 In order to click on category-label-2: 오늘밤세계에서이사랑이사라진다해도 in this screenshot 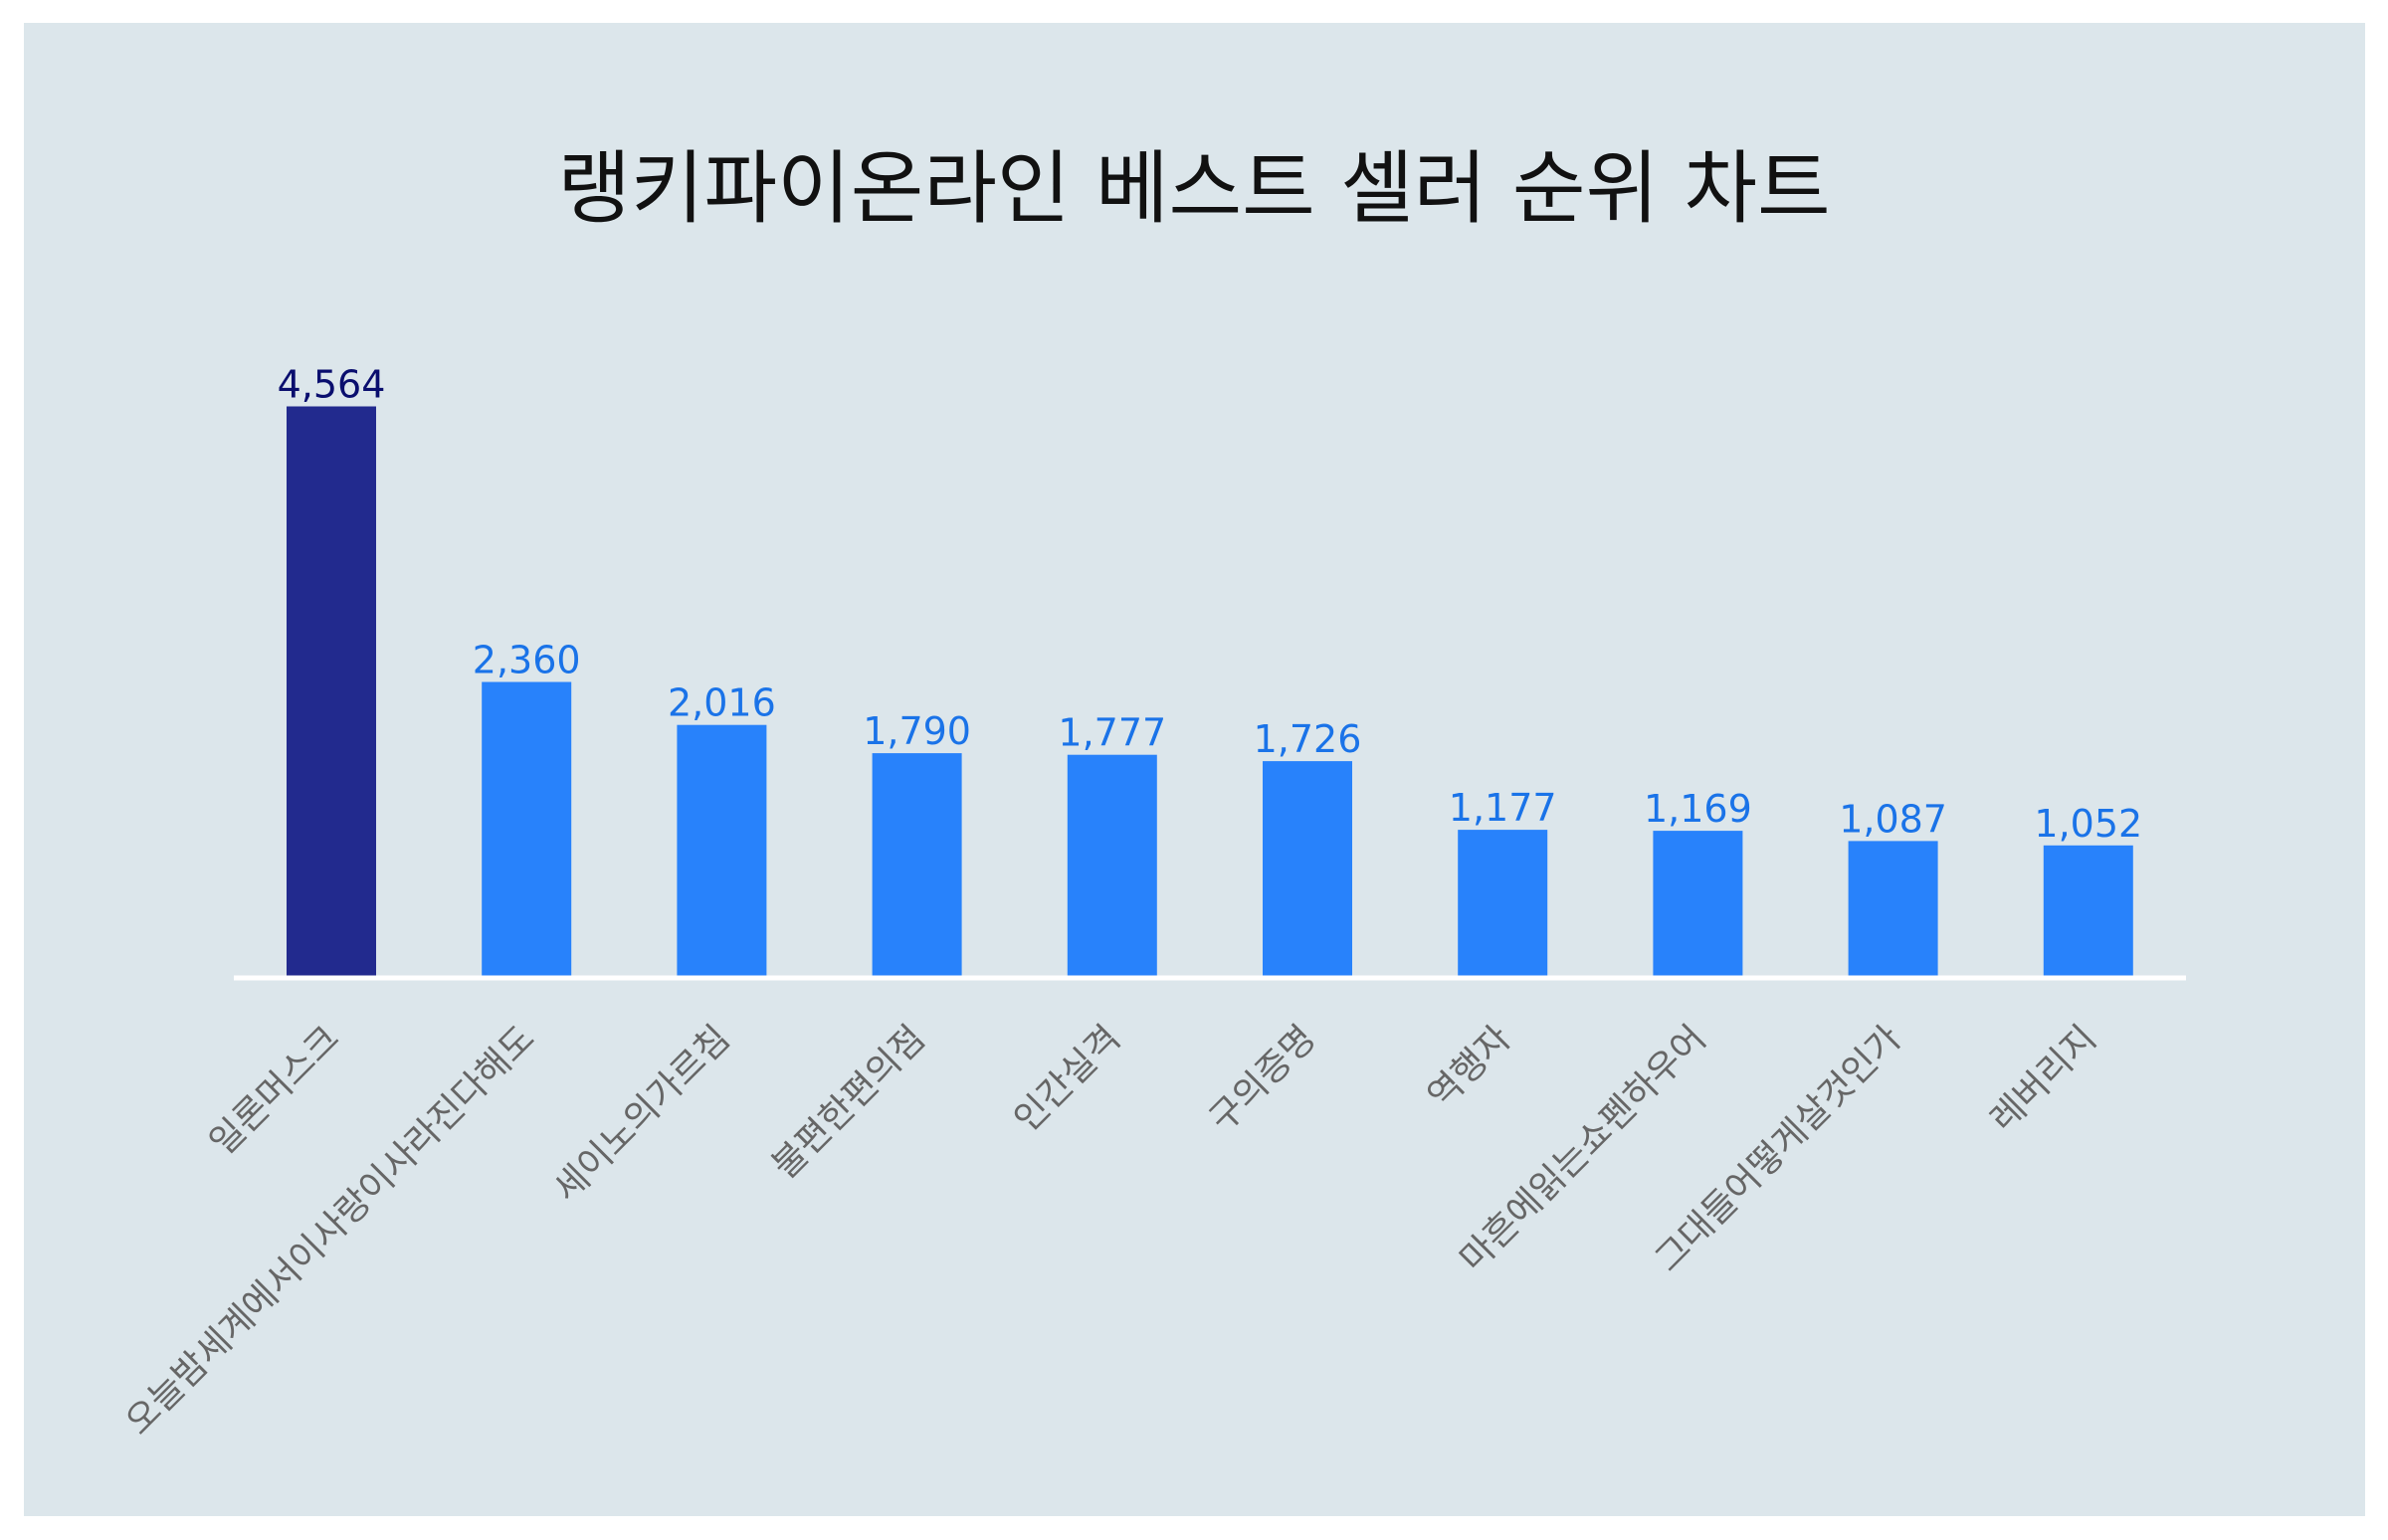, I will do `click(329, 1230)`.